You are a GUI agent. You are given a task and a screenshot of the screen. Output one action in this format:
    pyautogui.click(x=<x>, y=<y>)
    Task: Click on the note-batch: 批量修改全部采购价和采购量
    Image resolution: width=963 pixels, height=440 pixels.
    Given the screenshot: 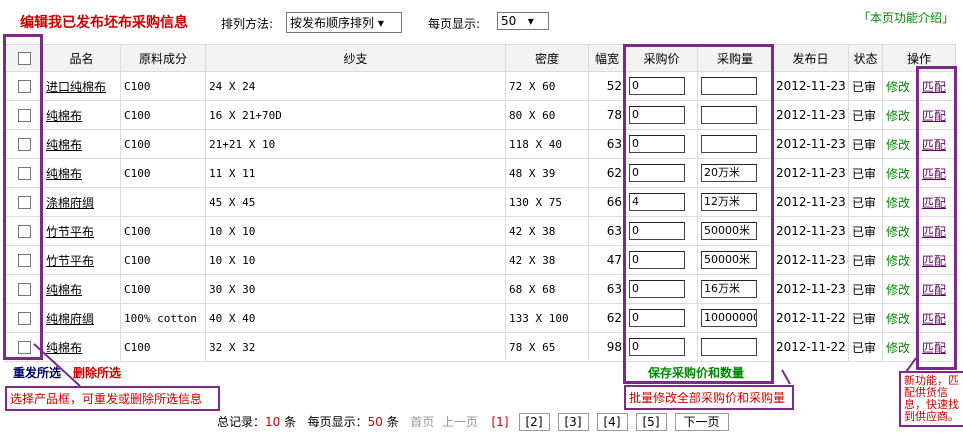 What is the action you would take?
    pyautogui.click(x=709, y=397)
    